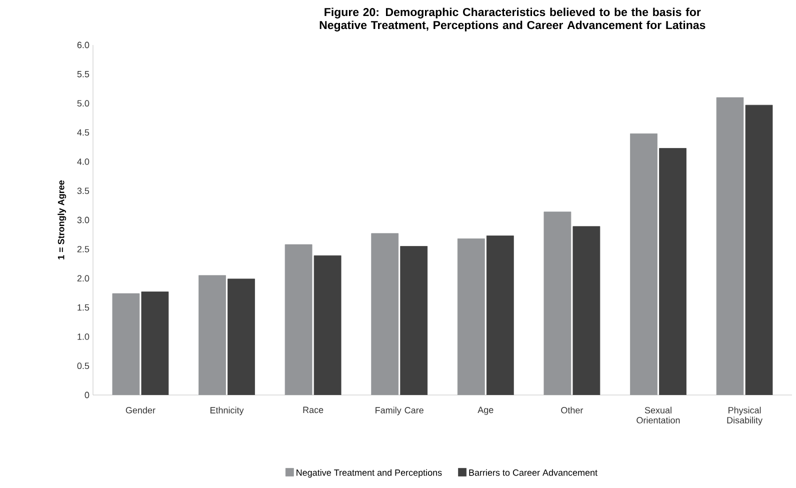 This screenshot has height=488, width=796. What do you see at coordinates (141, 410) in the screenshot?
I see `x-tick-label: Gender` at bounding box center [141, 410].